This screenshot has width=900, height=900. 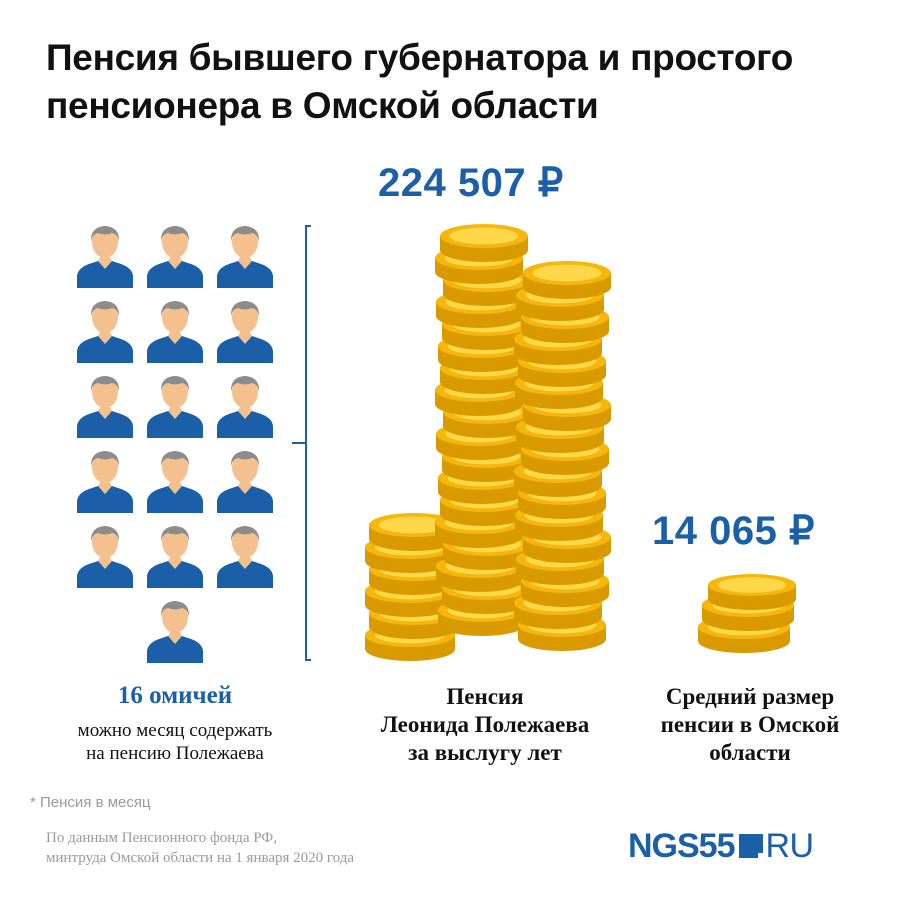 I want to click on governor-pension-amount: 224 507 ₽, so click(x=471, y=183).